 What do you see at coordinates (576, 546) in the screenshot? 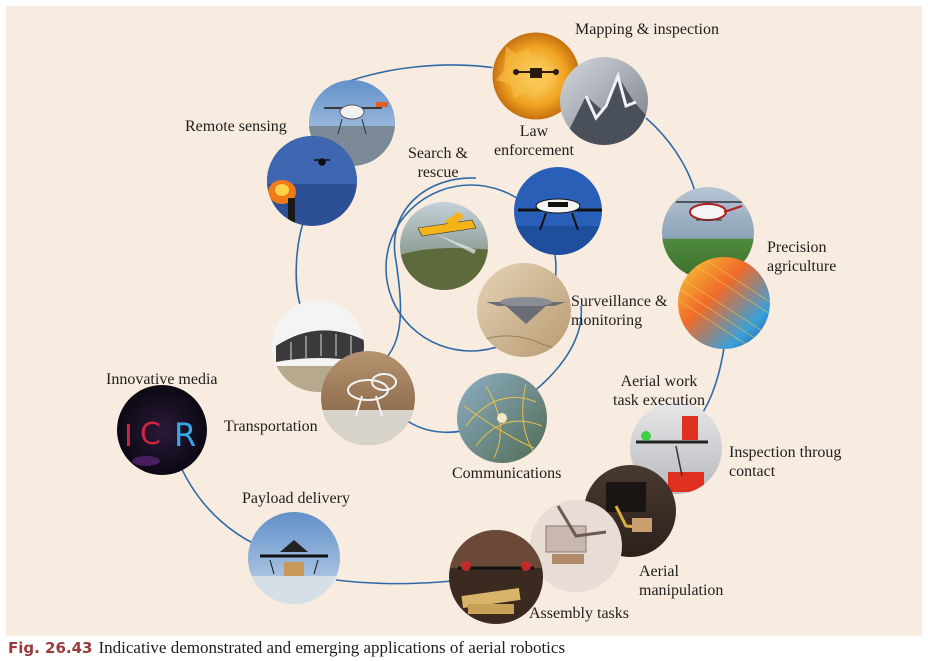
I see `assembly-arm-photo` at bounding box center [576, 546].